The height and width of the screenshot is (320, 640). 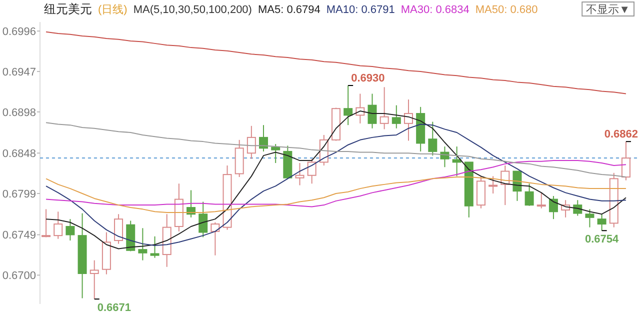 I want to click on annotation: 0.6930, so click(x=368, y=78).